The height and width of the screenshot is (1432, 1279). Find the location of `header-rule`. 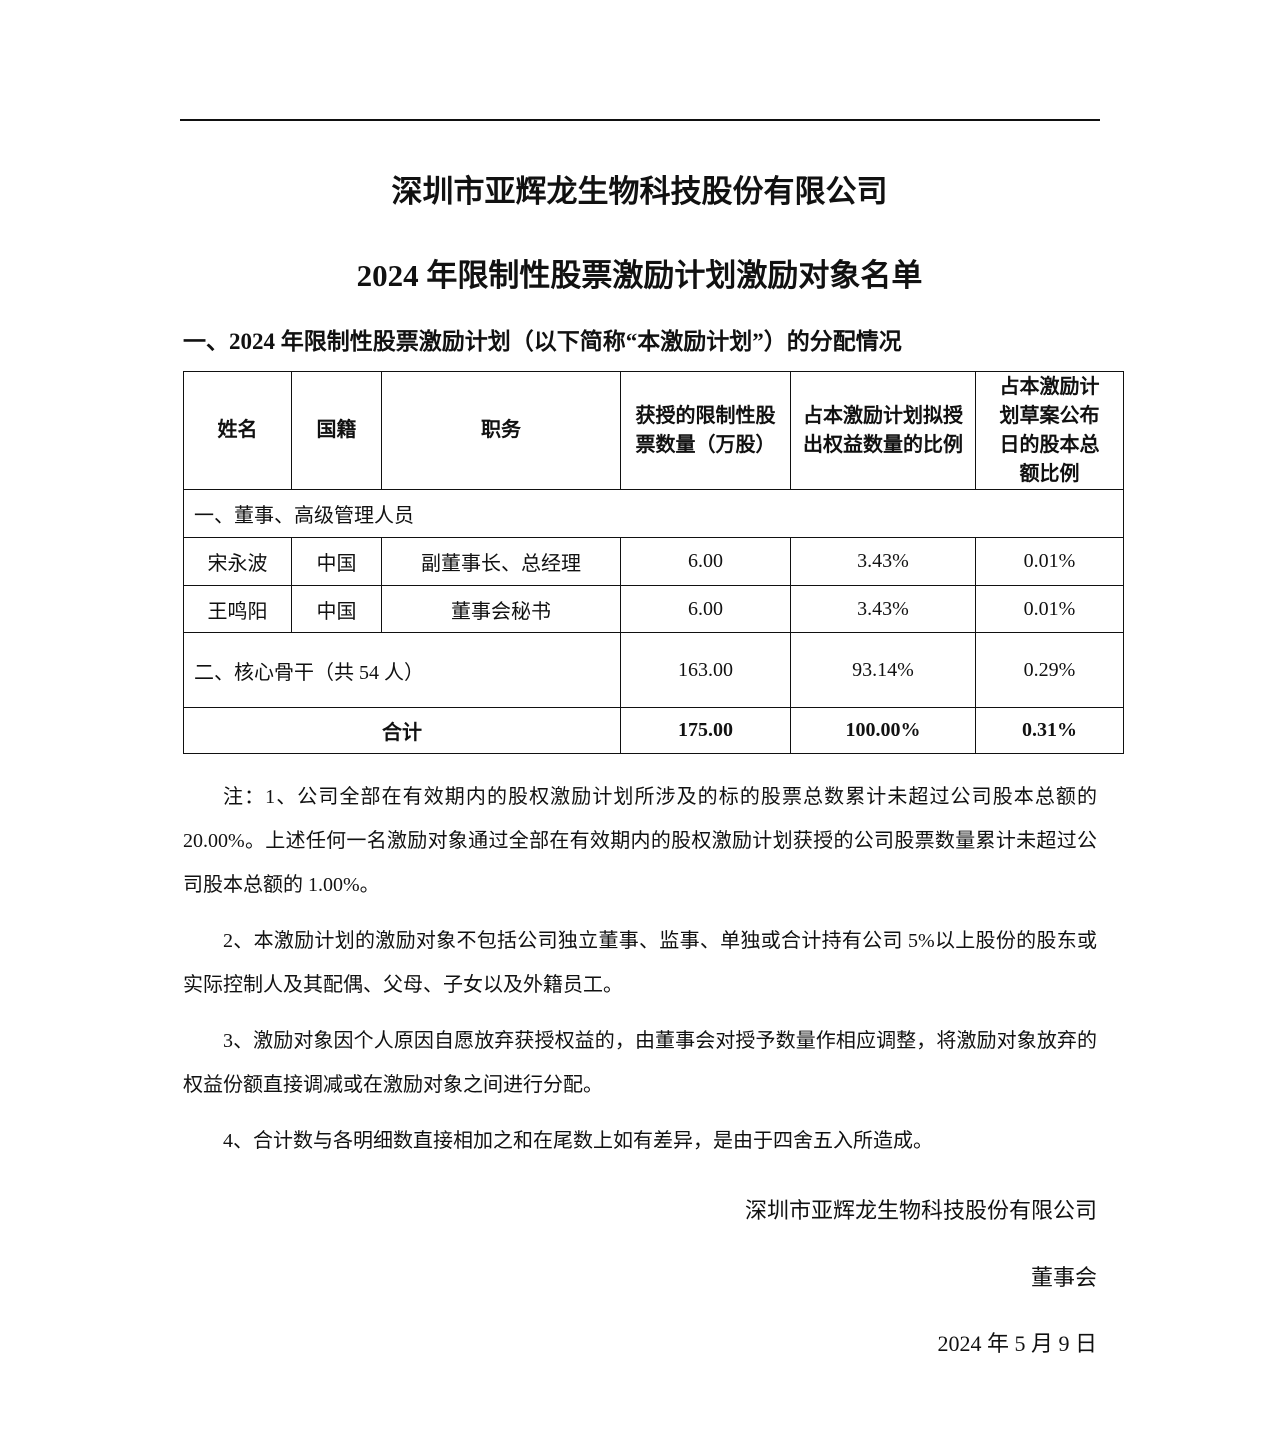

header-rule is located at coordinates (640, 120).